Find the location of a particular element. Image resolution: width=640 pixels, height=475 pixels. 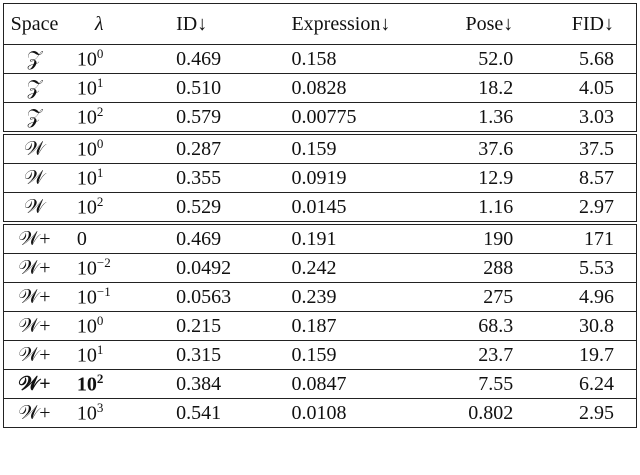

value-cell: 0.0919 is located at coordinates (348, 178).